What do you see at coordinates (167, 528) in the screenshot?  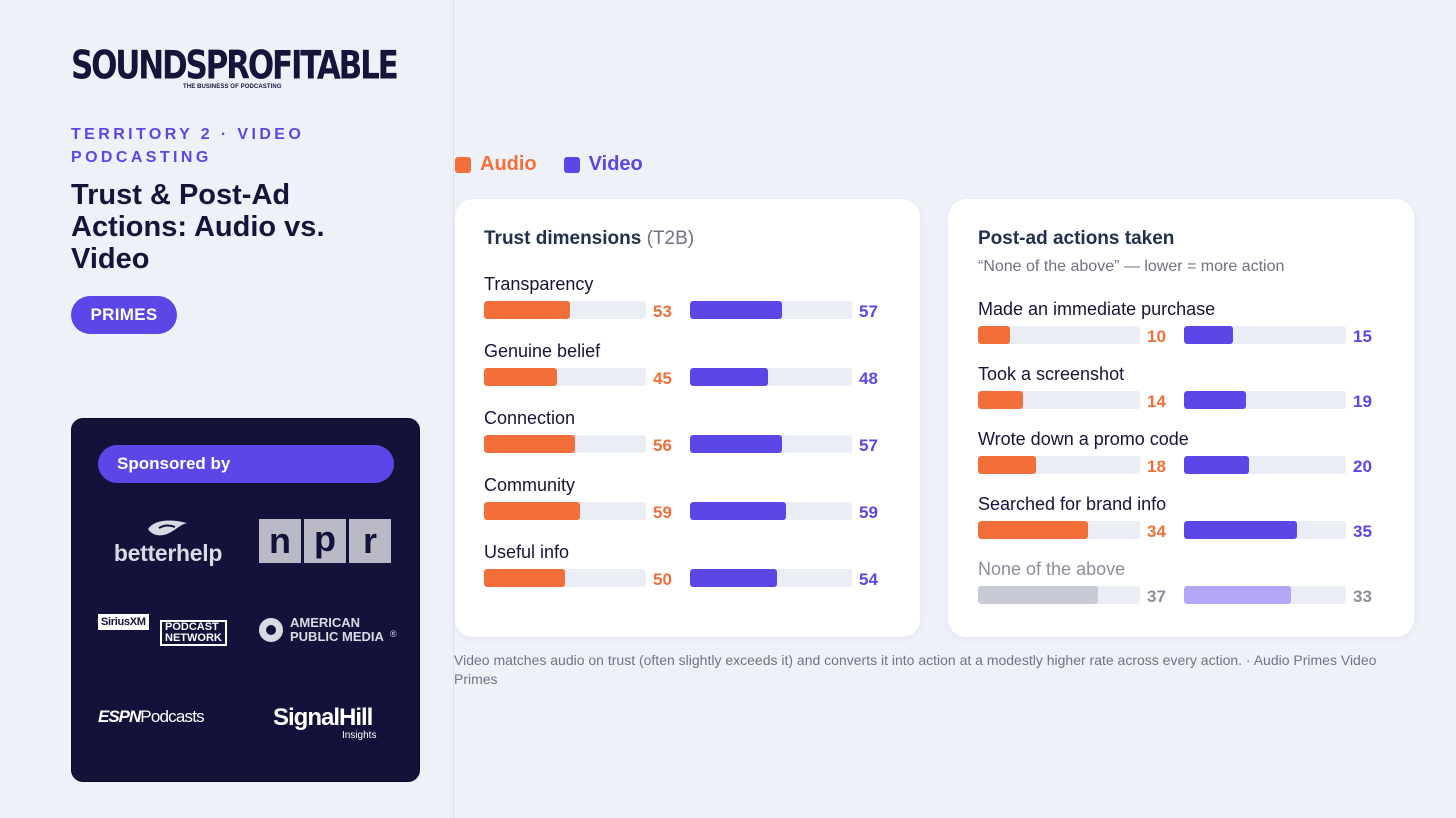 I see `betterhelp-leaf-icon` at bounding box center [167, 528].